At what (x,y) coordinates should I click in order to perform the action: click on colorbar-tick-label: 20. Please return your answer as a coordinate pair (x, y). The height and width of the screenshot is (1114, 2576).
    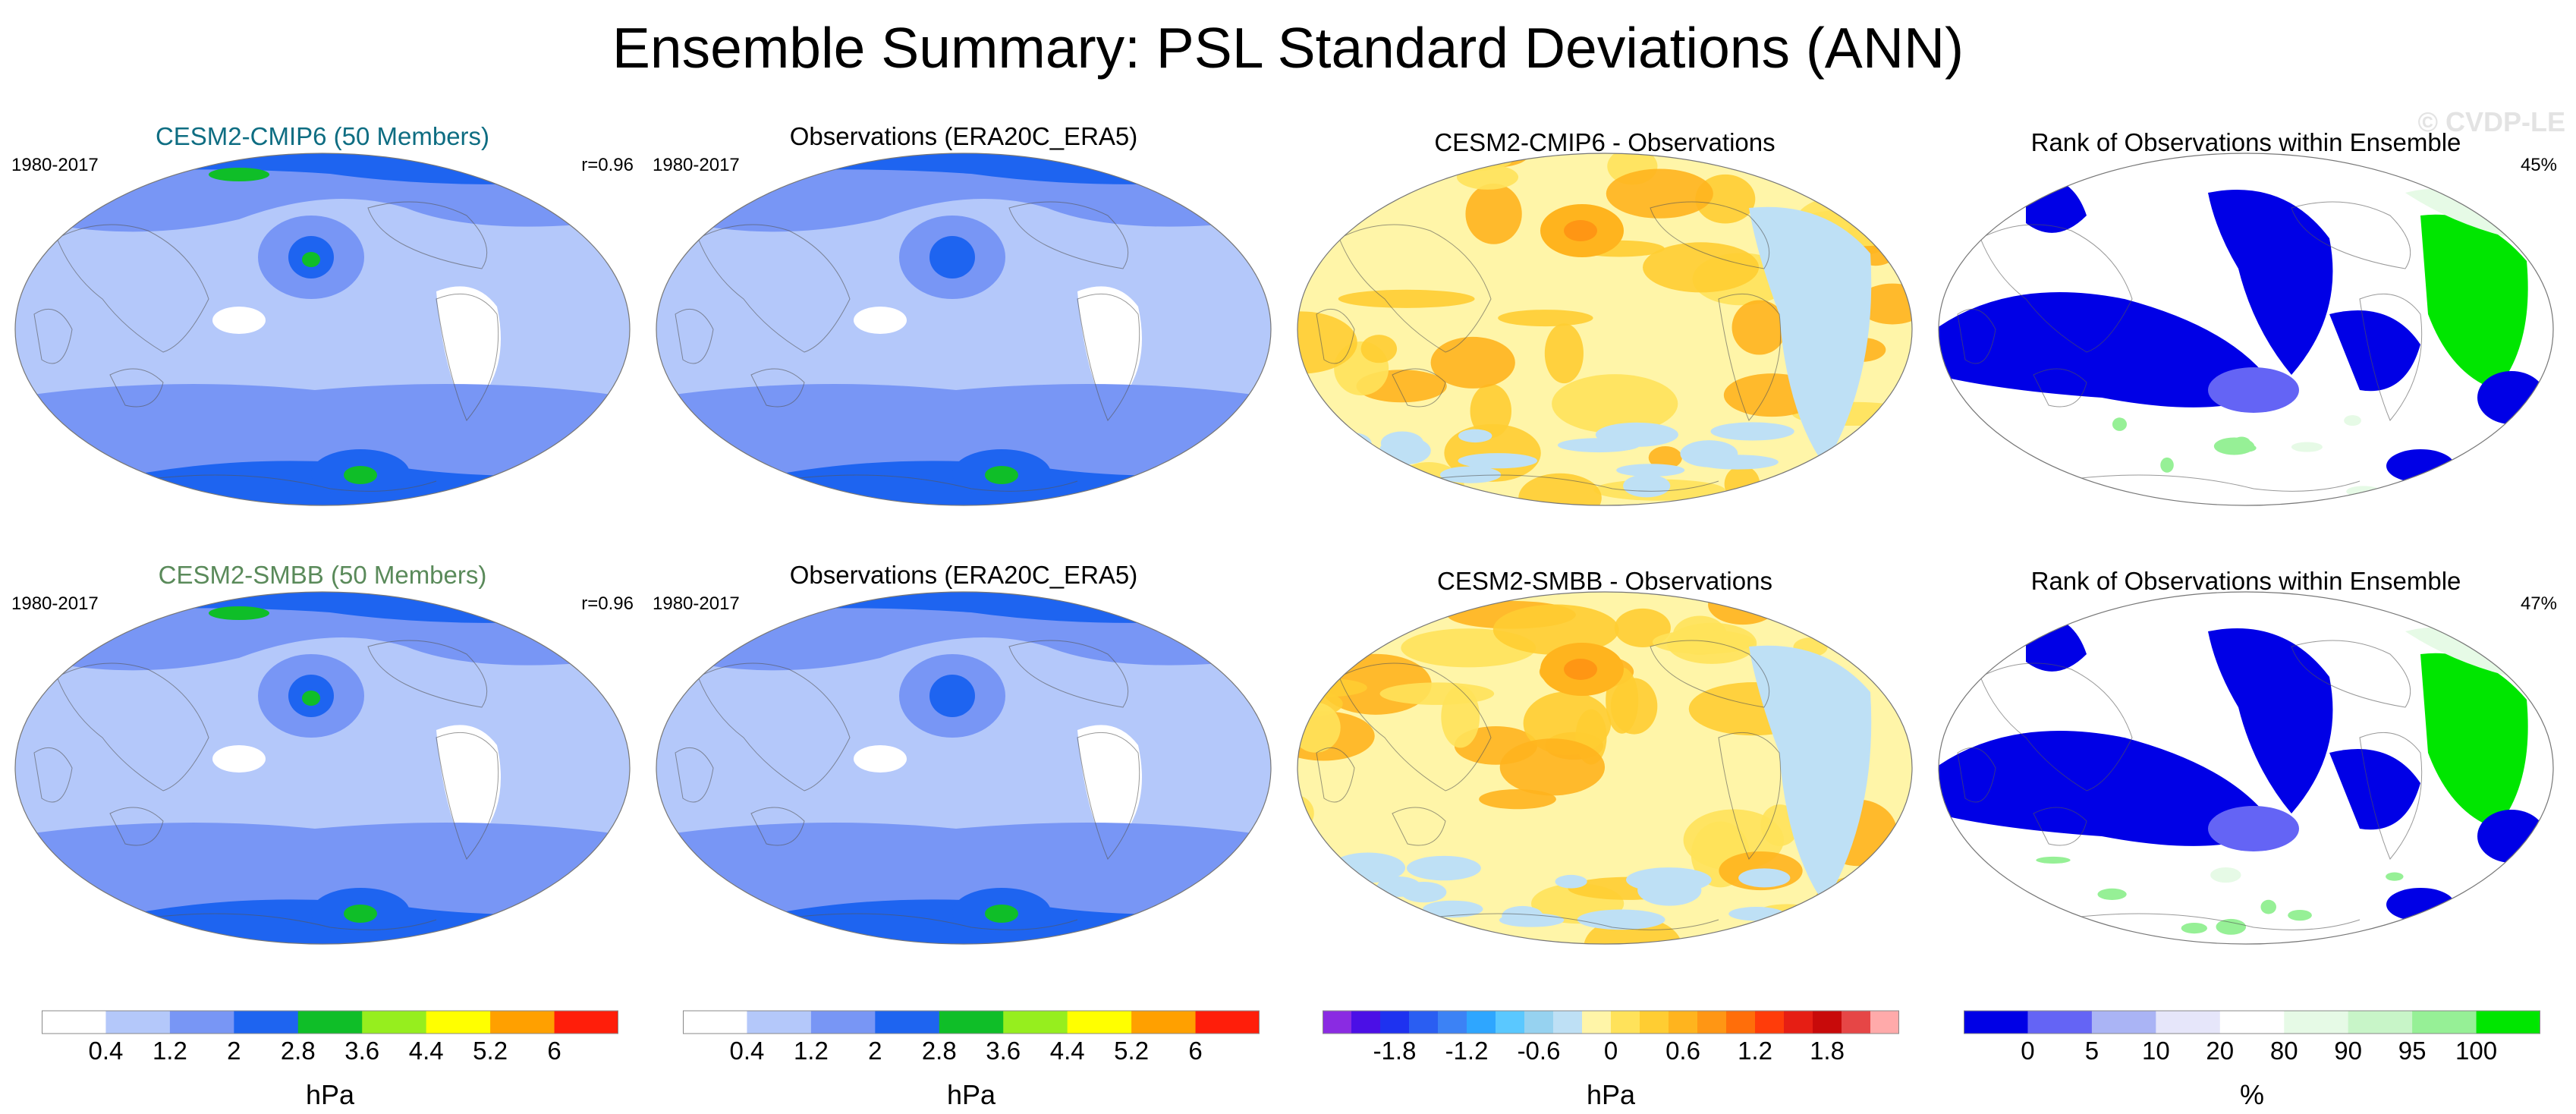
    Looking at the image, I should click on (2220, 1051).